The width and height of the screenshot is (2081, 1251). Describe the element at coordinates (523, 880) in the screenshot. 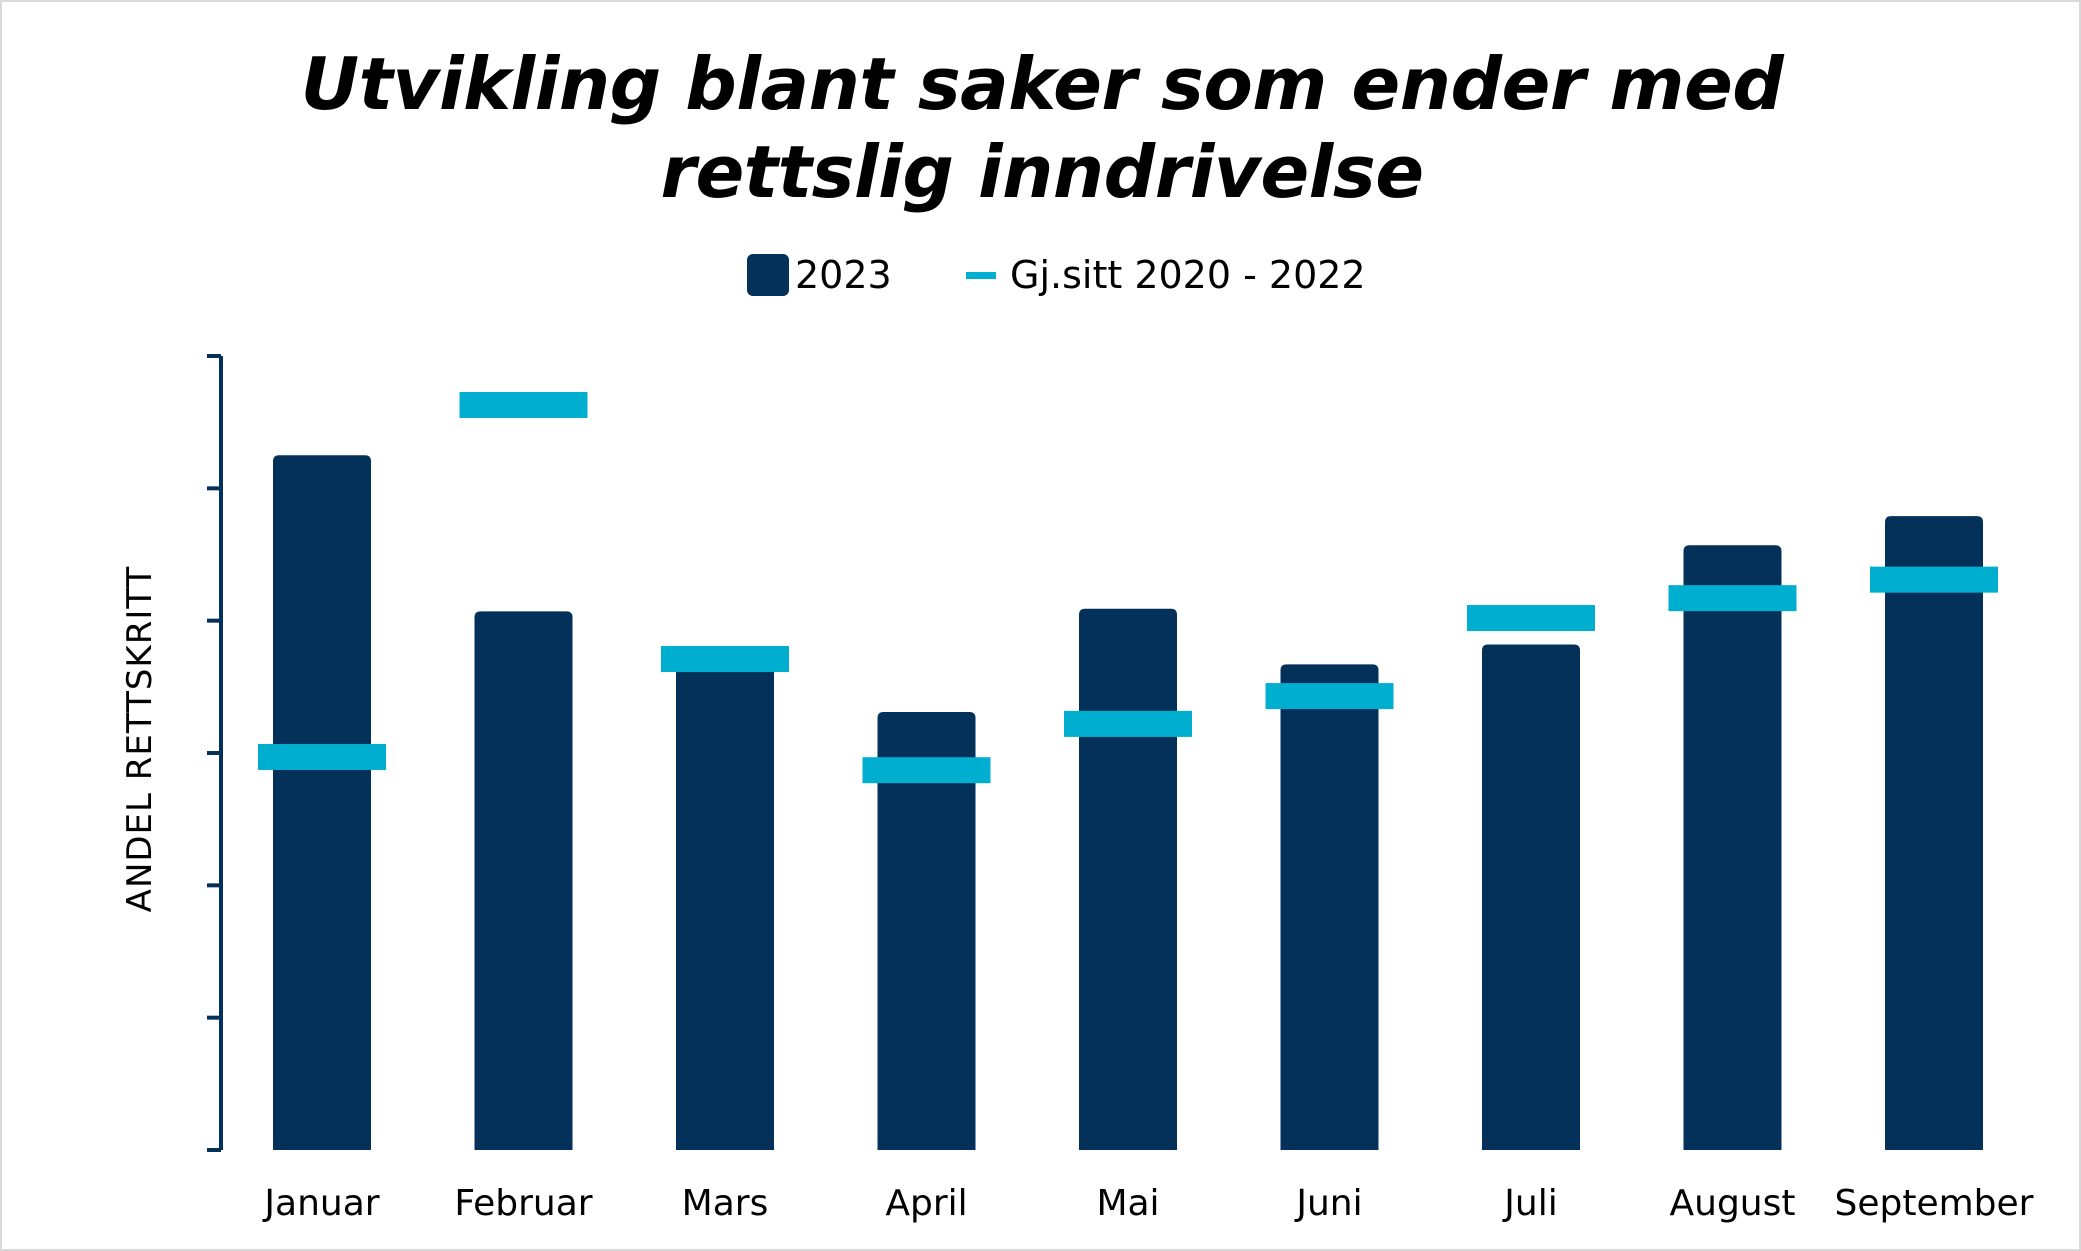

I see `bar-2023-februar` at that location.